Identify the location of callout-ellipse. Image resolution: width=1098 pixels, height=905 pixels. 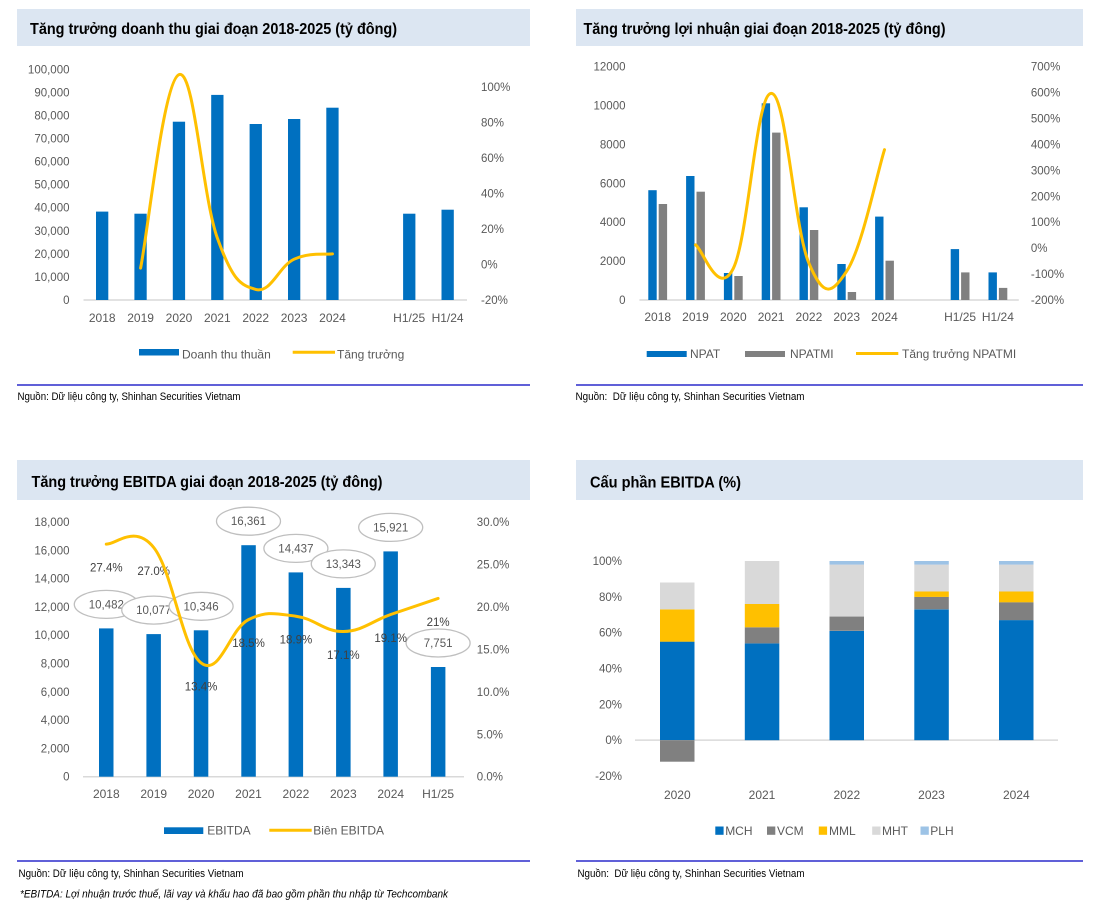
(296, 548).